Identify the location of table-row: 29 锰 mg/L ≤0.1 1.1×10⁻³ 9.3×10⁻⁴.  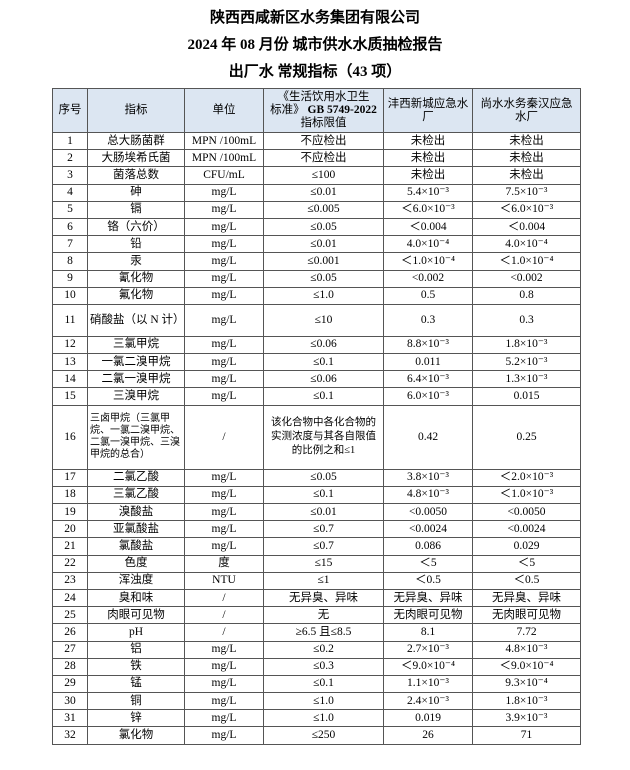
(316, 684).